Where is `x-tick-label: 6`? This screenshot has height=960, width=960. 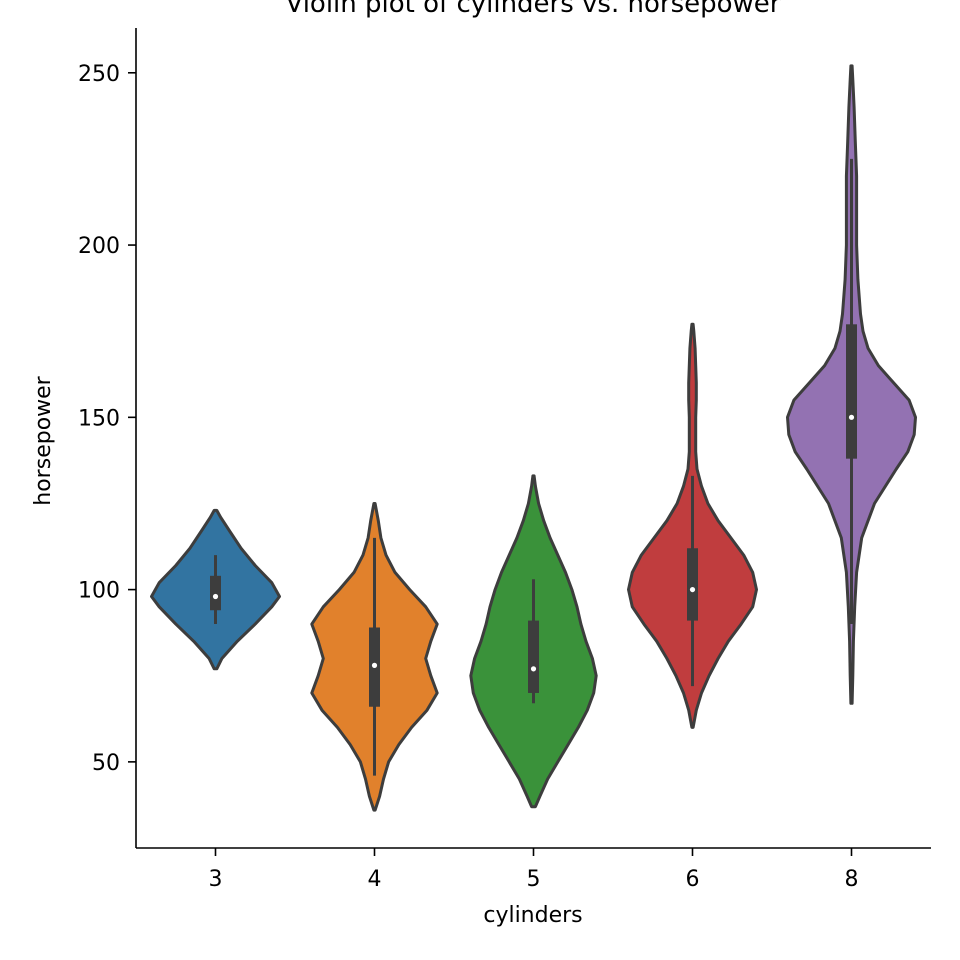
x-tick-label: 6 is located at coordinates (693, 879).